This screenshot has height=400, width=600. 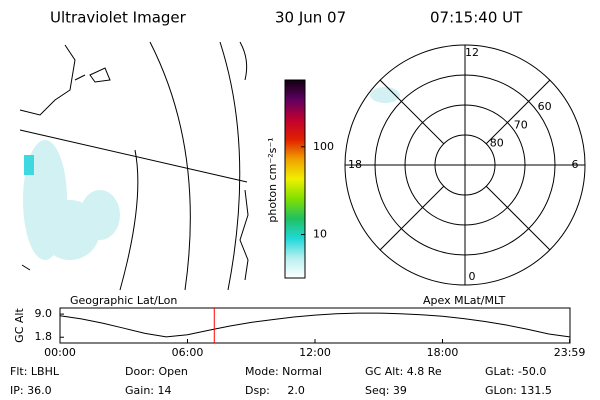 I want to click on r-tick-label: 60, so click(x=545, y=106).